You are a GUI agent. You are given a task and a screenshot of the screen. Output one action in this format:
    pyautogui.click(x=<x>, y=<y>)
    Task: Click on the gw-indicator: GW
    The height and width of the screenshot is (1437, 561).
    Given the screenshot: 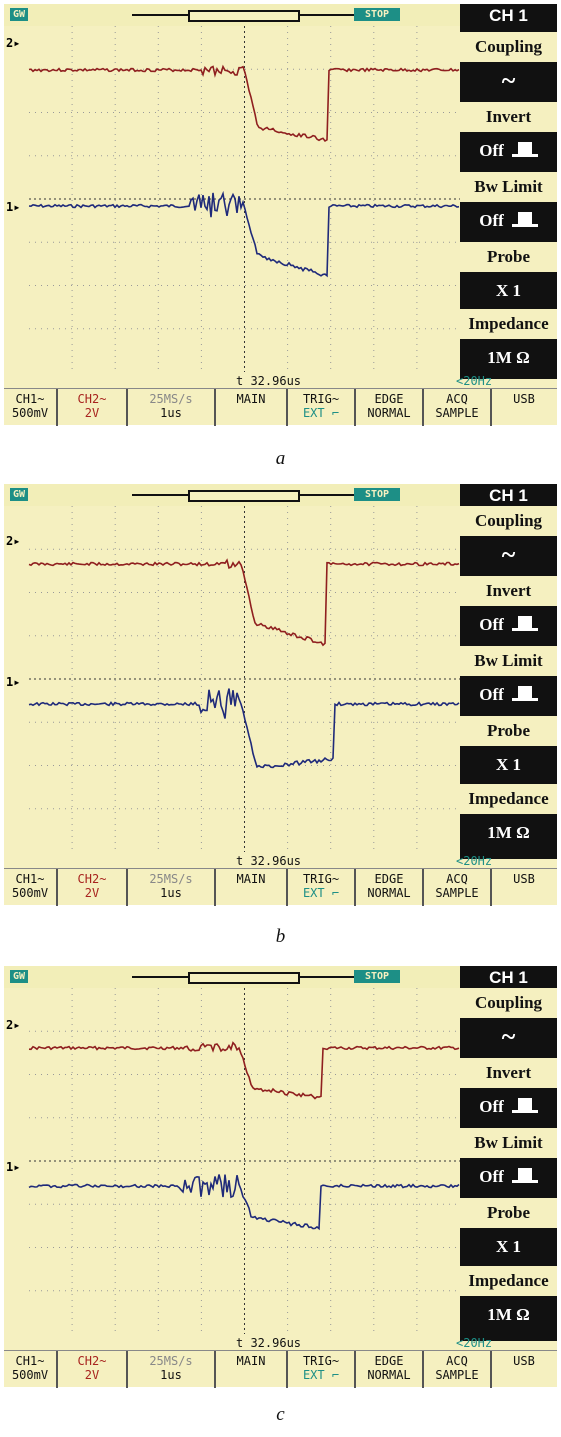 What is the action you would take?
    pyautogui.click(x=19, y=976)
    